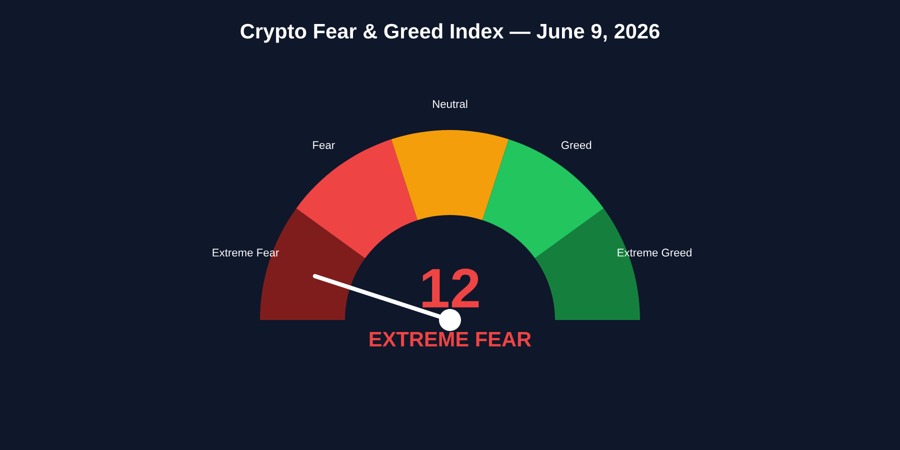 This screenshot has width=900, height=450. Describe the element at coordinates (450, 104) in the screenshot. I see `slice-label: Neutral` at that location.